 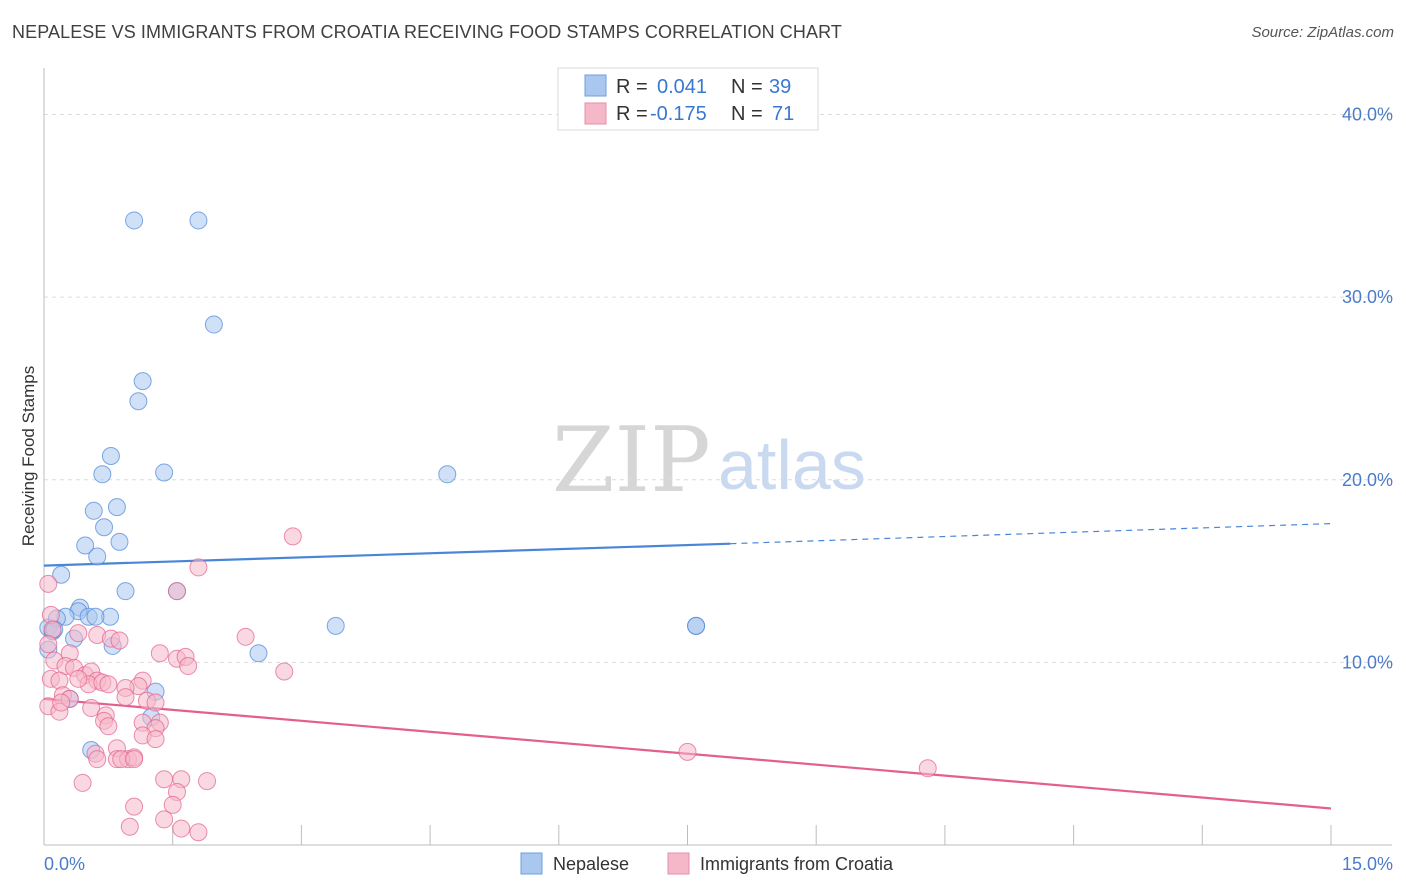 What do you see at coordinates (1367, 864) in the screenshot?
I see `x-tick-label: 15.0%` at bounding box center [1367, 864].